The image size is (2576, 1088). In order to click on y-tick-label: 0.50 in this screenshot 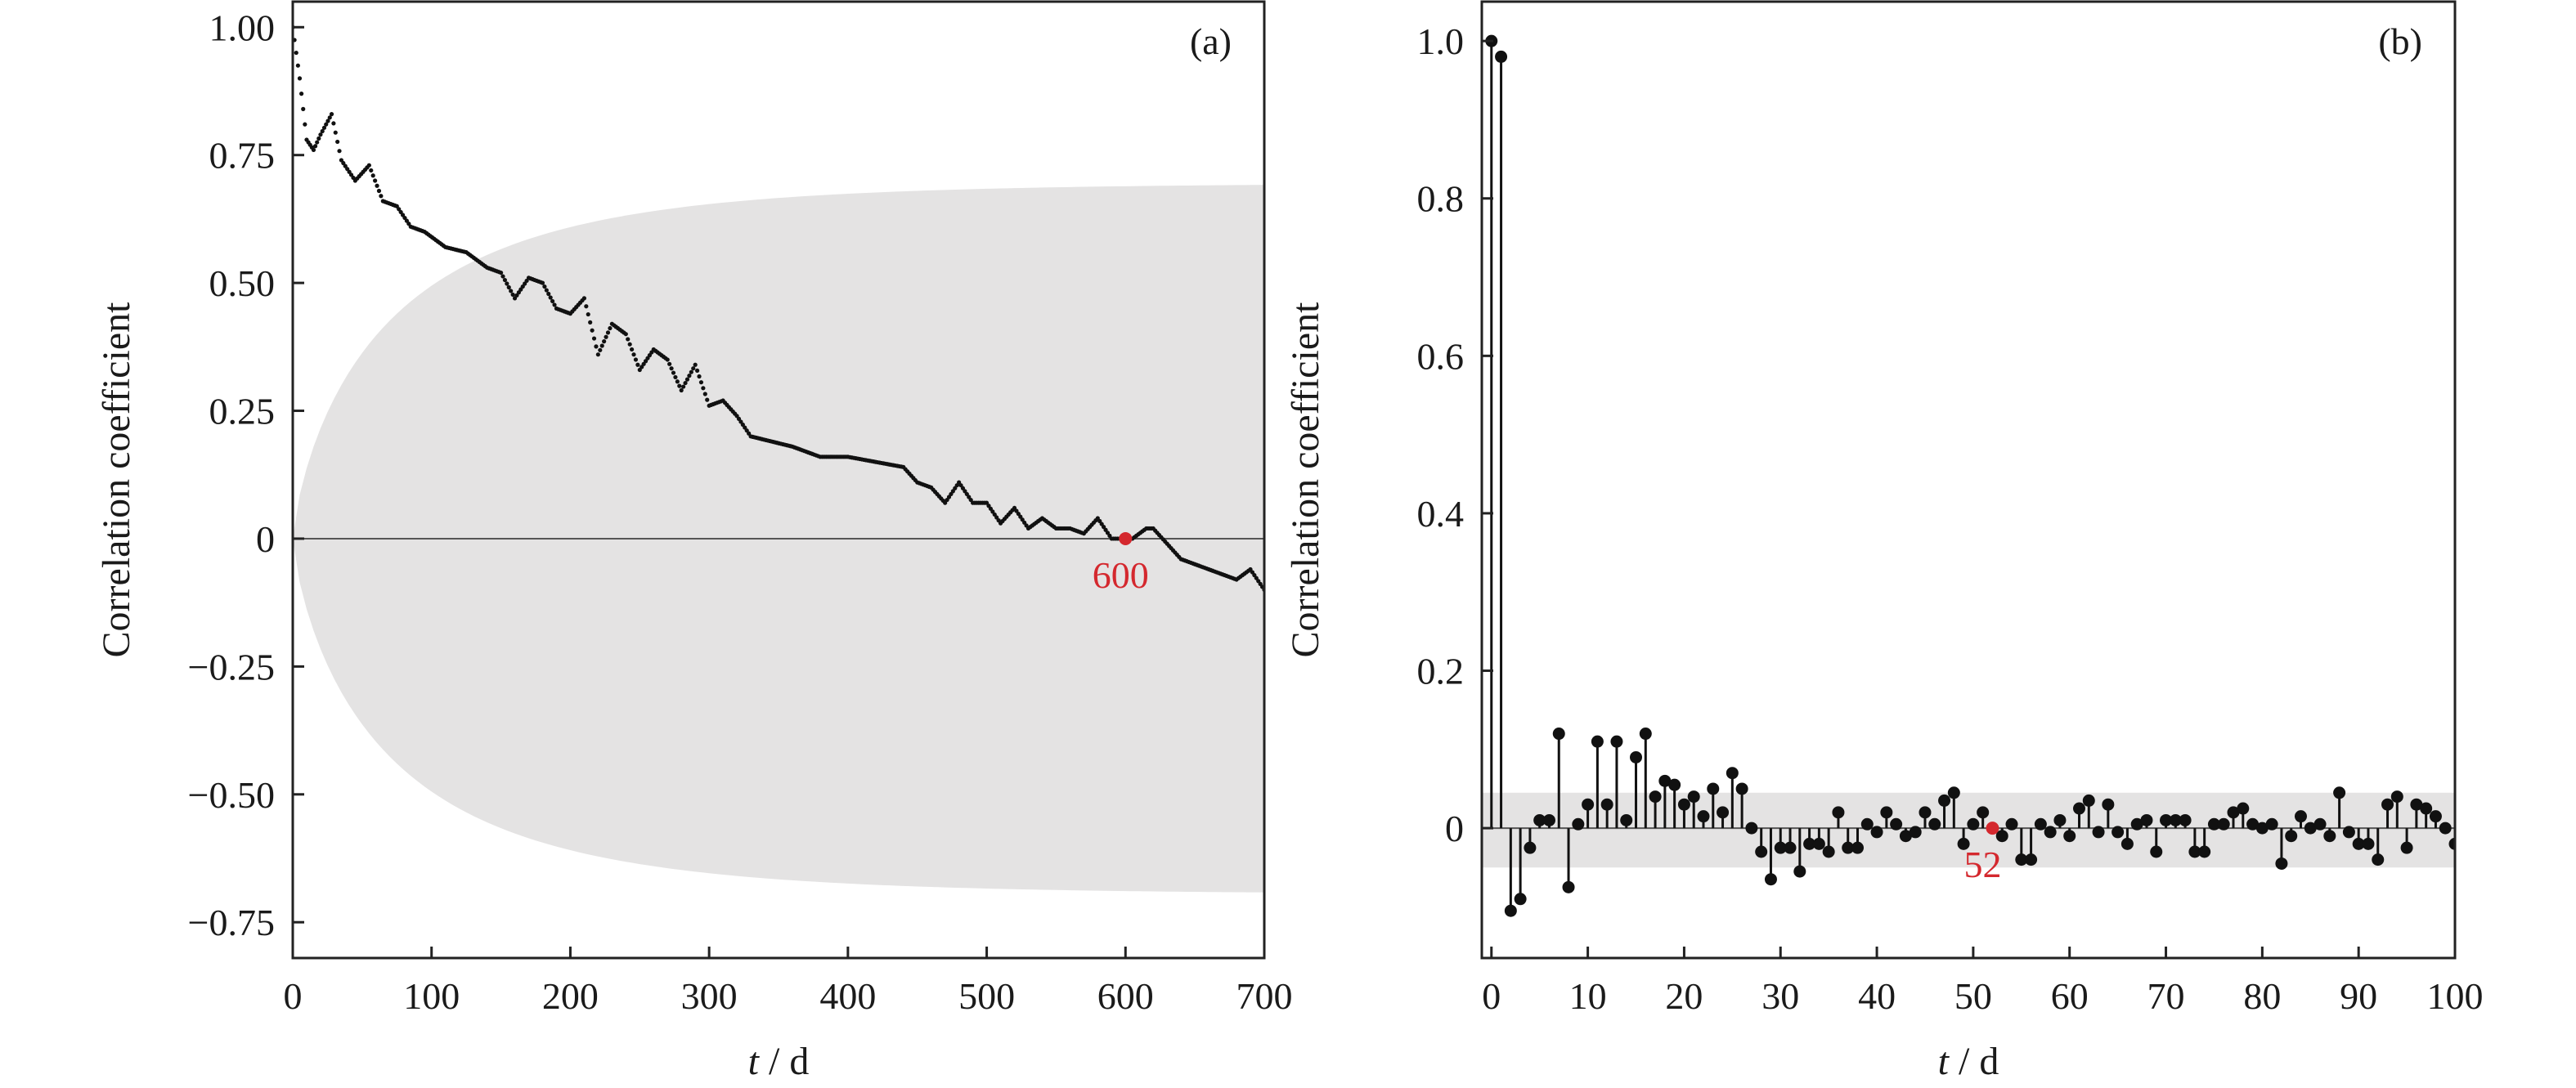, I will do `click(242, 283)`.